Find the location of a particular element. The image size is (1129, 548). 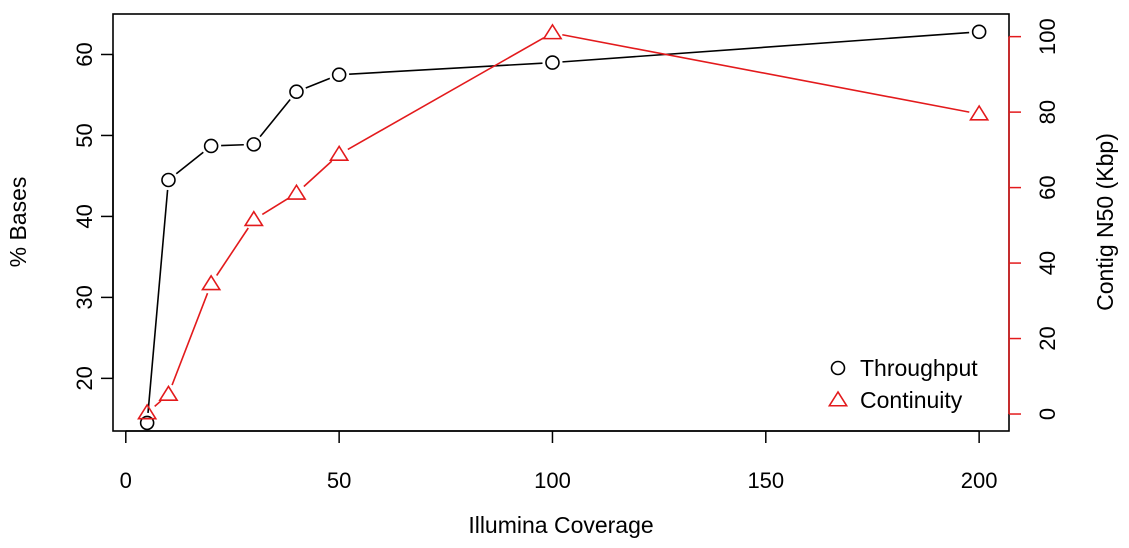

y-axis-left: 20 30 40 50 60 is located at coordinates (93, 216).